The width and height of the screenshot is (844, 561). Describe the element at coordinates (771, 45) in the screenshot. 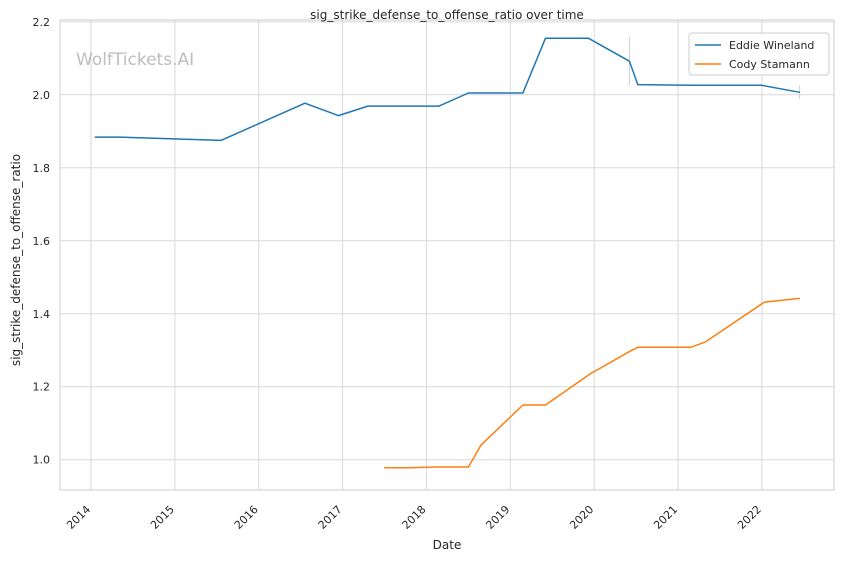

I see `legend-label-eddie-wineland: Eddie Wineland` at that location.